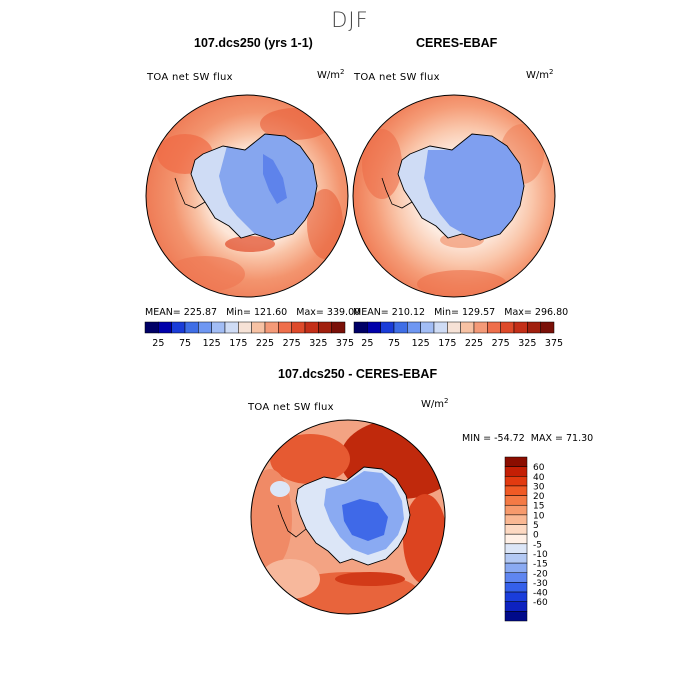 This screenshot has height=700, width=700. Describe the element at coordinates (253, 312) in the screenshot. I see `panel1-stats: MEAN= 225.87 Min= 121.60 Max= 339.00` at that location.